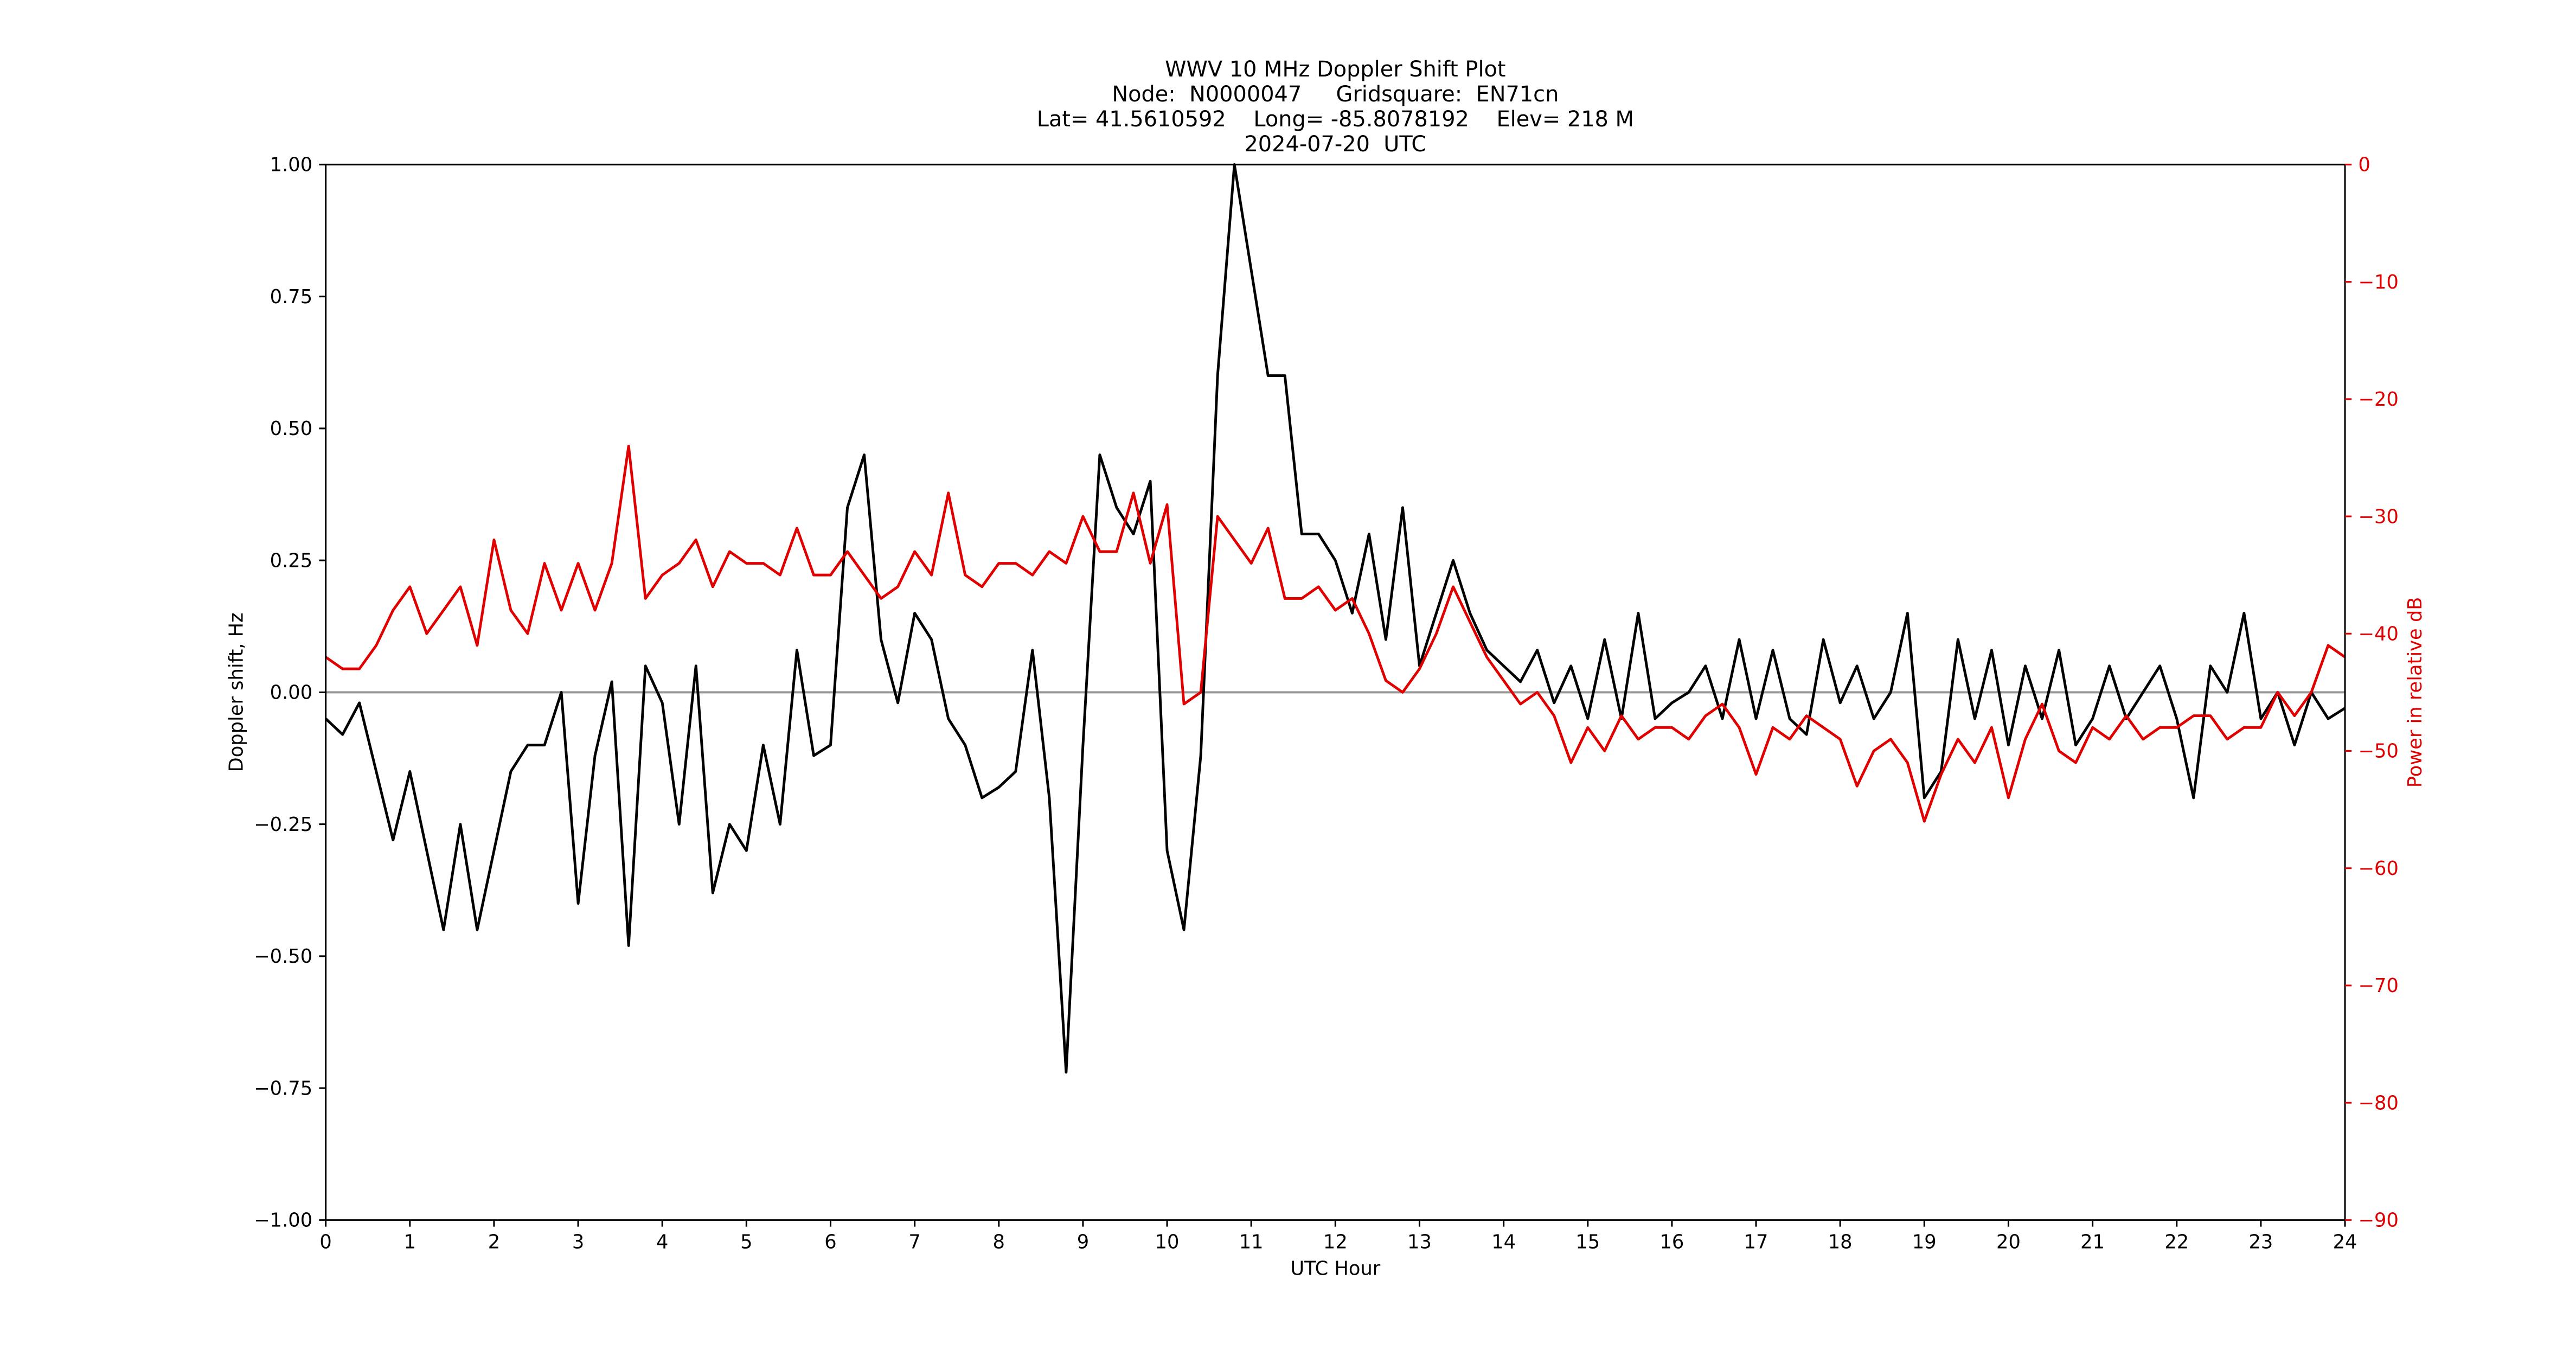  Describe the element at coordinates (494, 1242) in the screenshot. I see `x-tick-label: 2` at that location.